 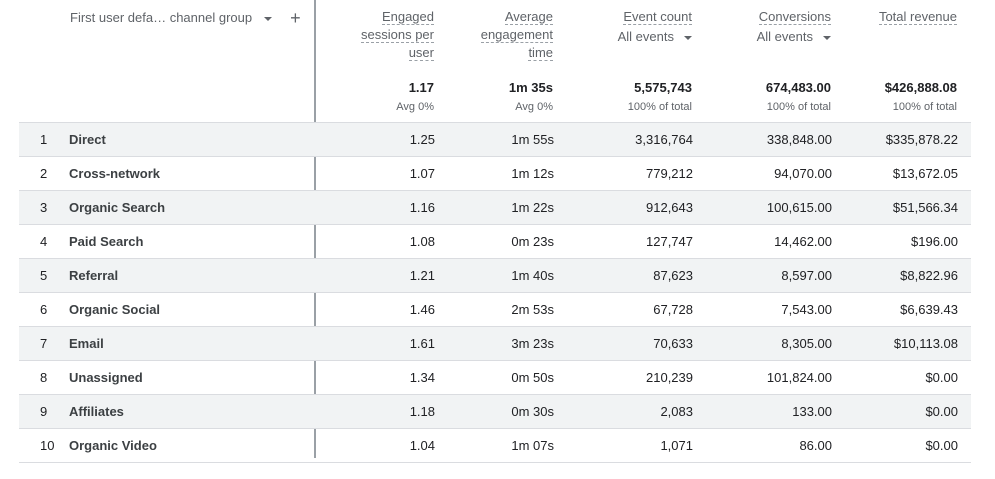 What do you see at coordinates (44, 275) in the screenshot?
I see `row-index: 5` at bounding box center [44, 275].